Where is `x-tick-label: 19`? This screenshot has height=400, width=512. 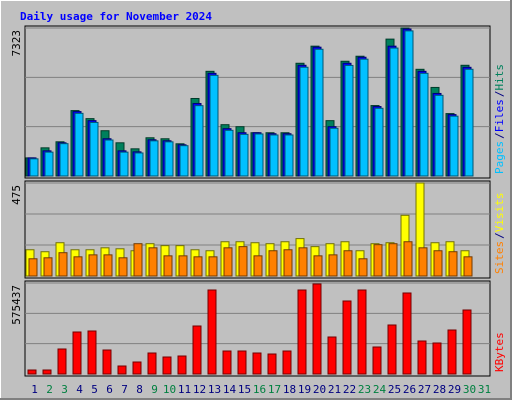 x-tick-label: 19 is located at coordinates (304, 389).